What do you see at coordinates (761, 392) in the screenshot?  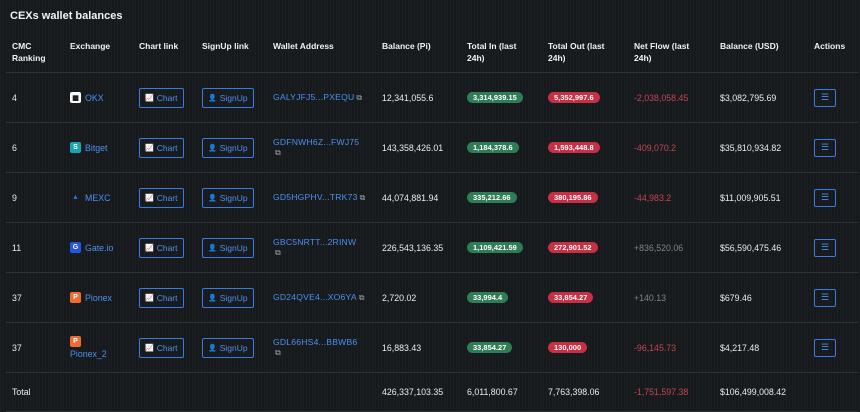 I see `total-balance-usd: $106,499,008.42` at bounding box center [761, 392].